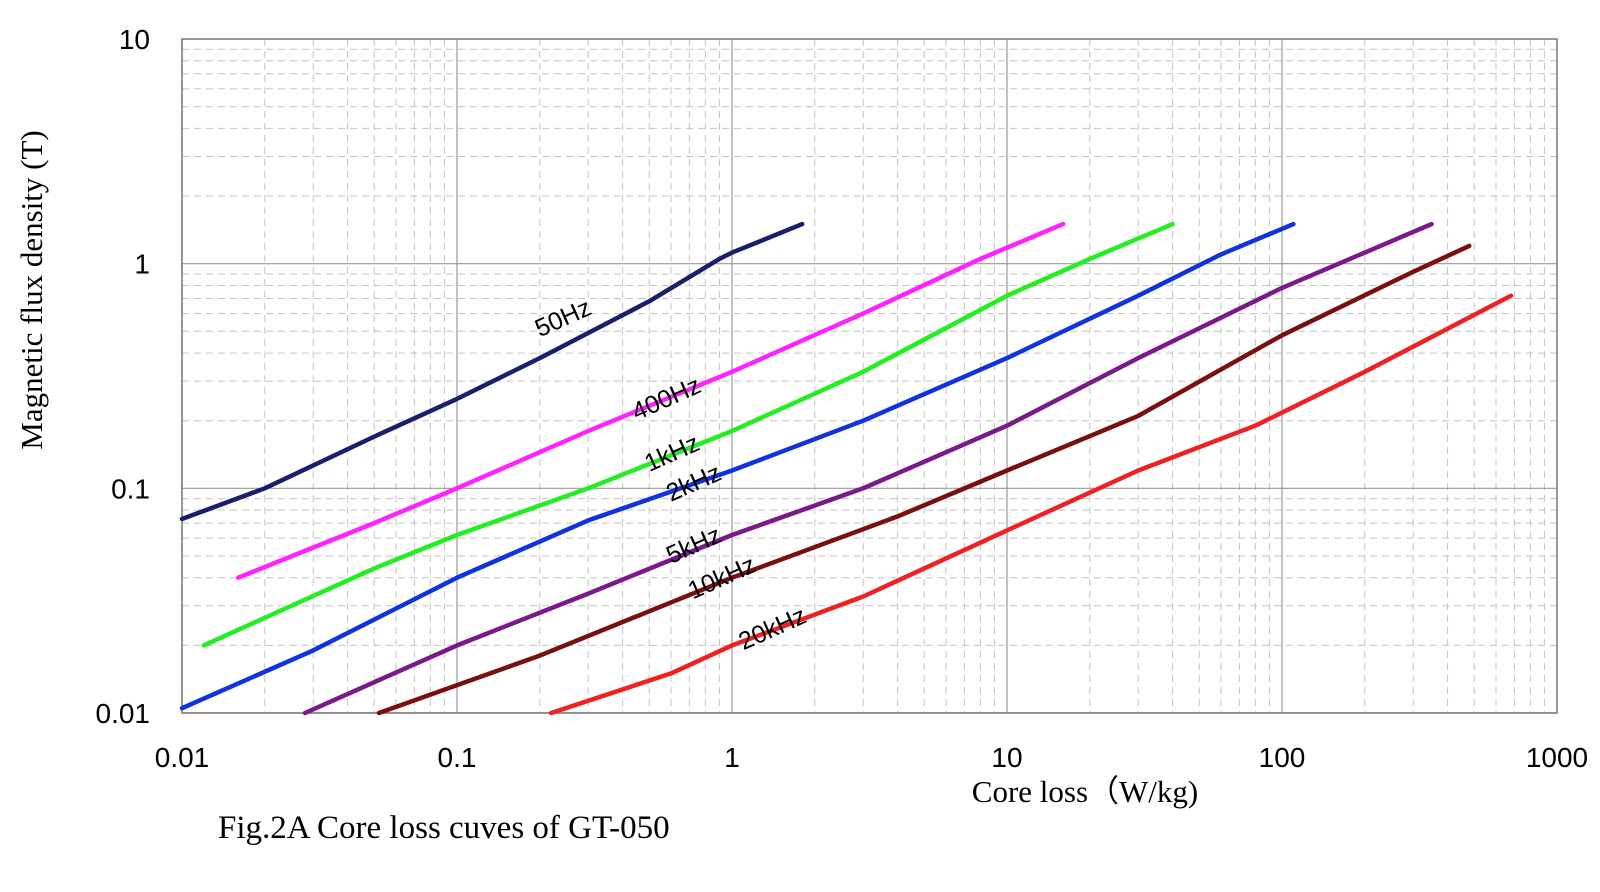  Describe the element at coordinates (1282, 757) in the screenshot. I see `x-tick-label: 100` at that location.